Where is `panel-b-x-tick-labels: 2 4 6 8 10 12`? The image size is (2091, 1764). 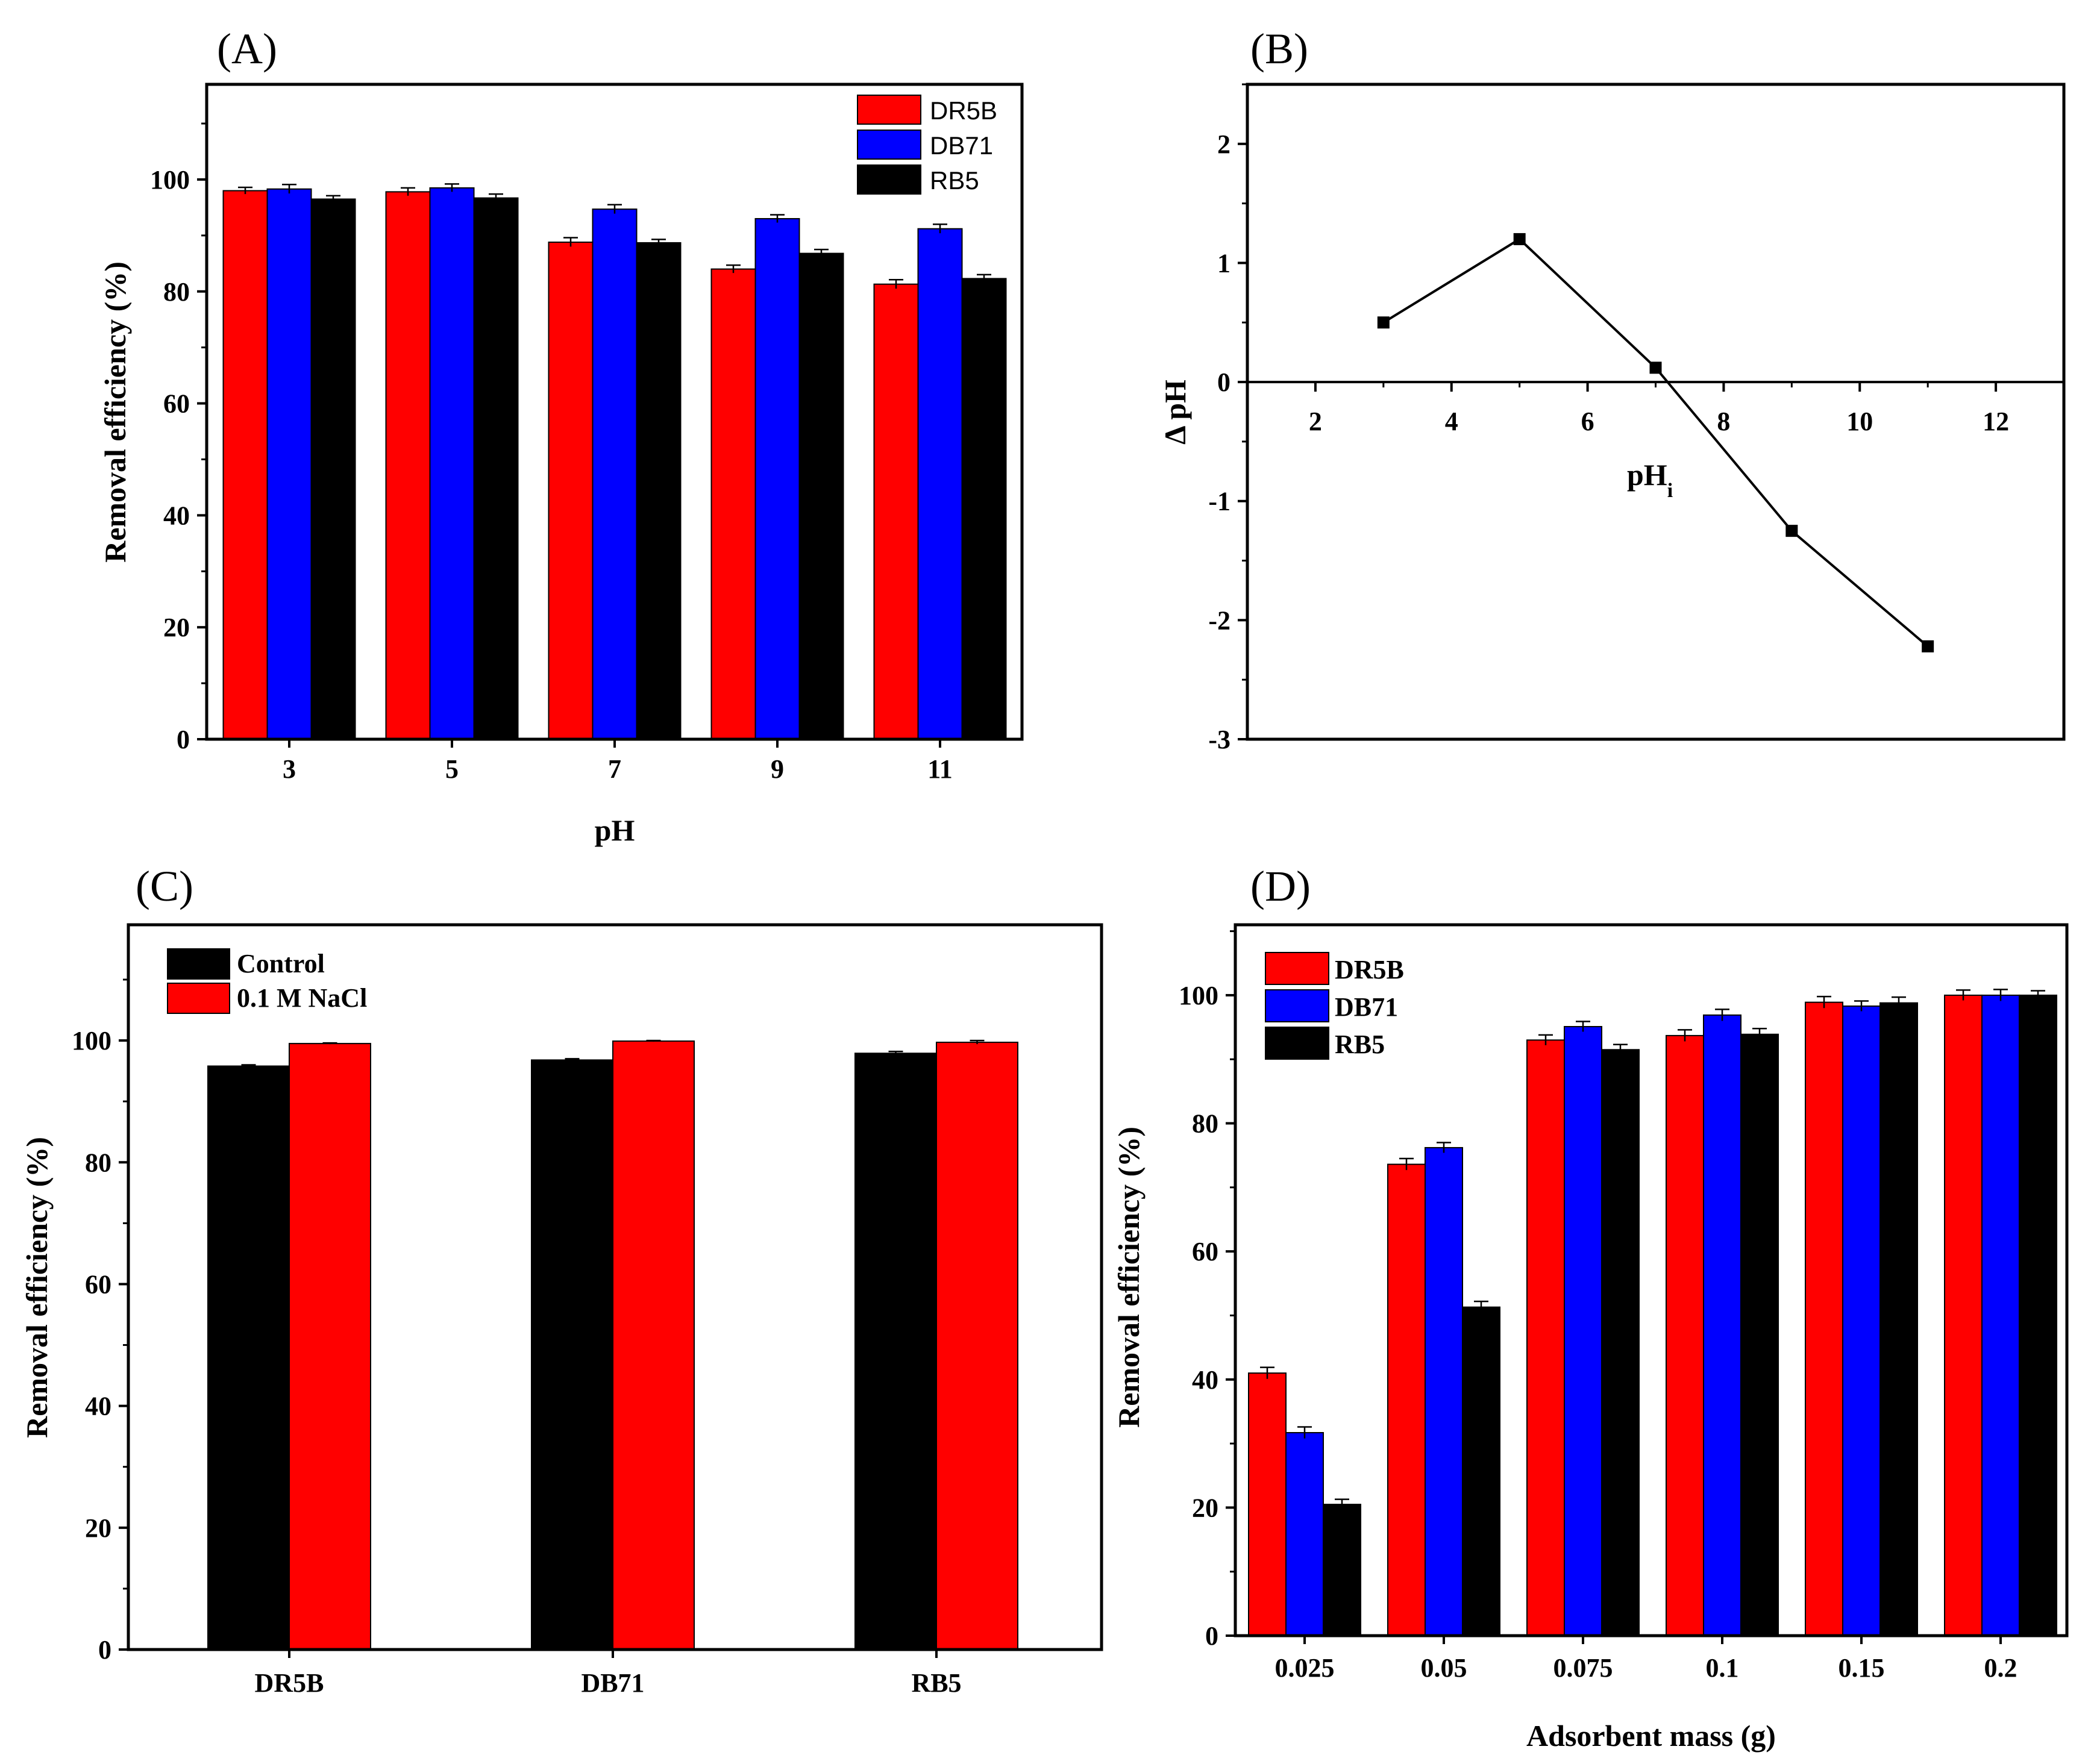 panel-b-x-tick-labels: 2 4 6 8 10 12 is located at coordinates (1655, 409).